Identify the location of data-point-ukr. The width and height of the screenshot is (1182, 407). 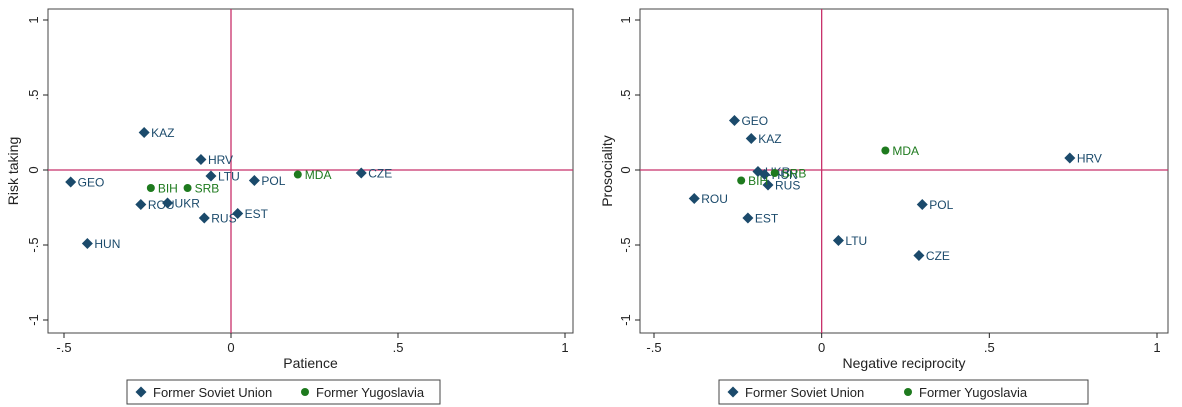
(168, 203).